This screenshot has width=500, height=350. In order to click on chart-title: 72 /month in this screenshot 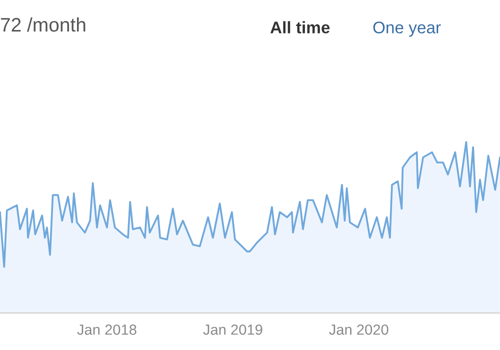, I will do `click(43, 24)`.